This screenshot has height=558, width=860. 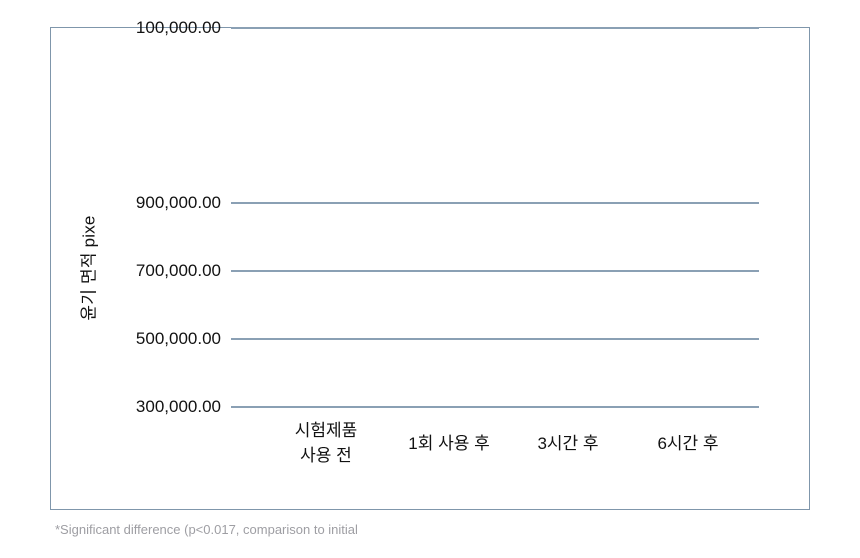 What do you see at coordinates (178, 406) in the screenshot?
I see `y-tick-label: 300,000.00` at bounding box center [178, 406].